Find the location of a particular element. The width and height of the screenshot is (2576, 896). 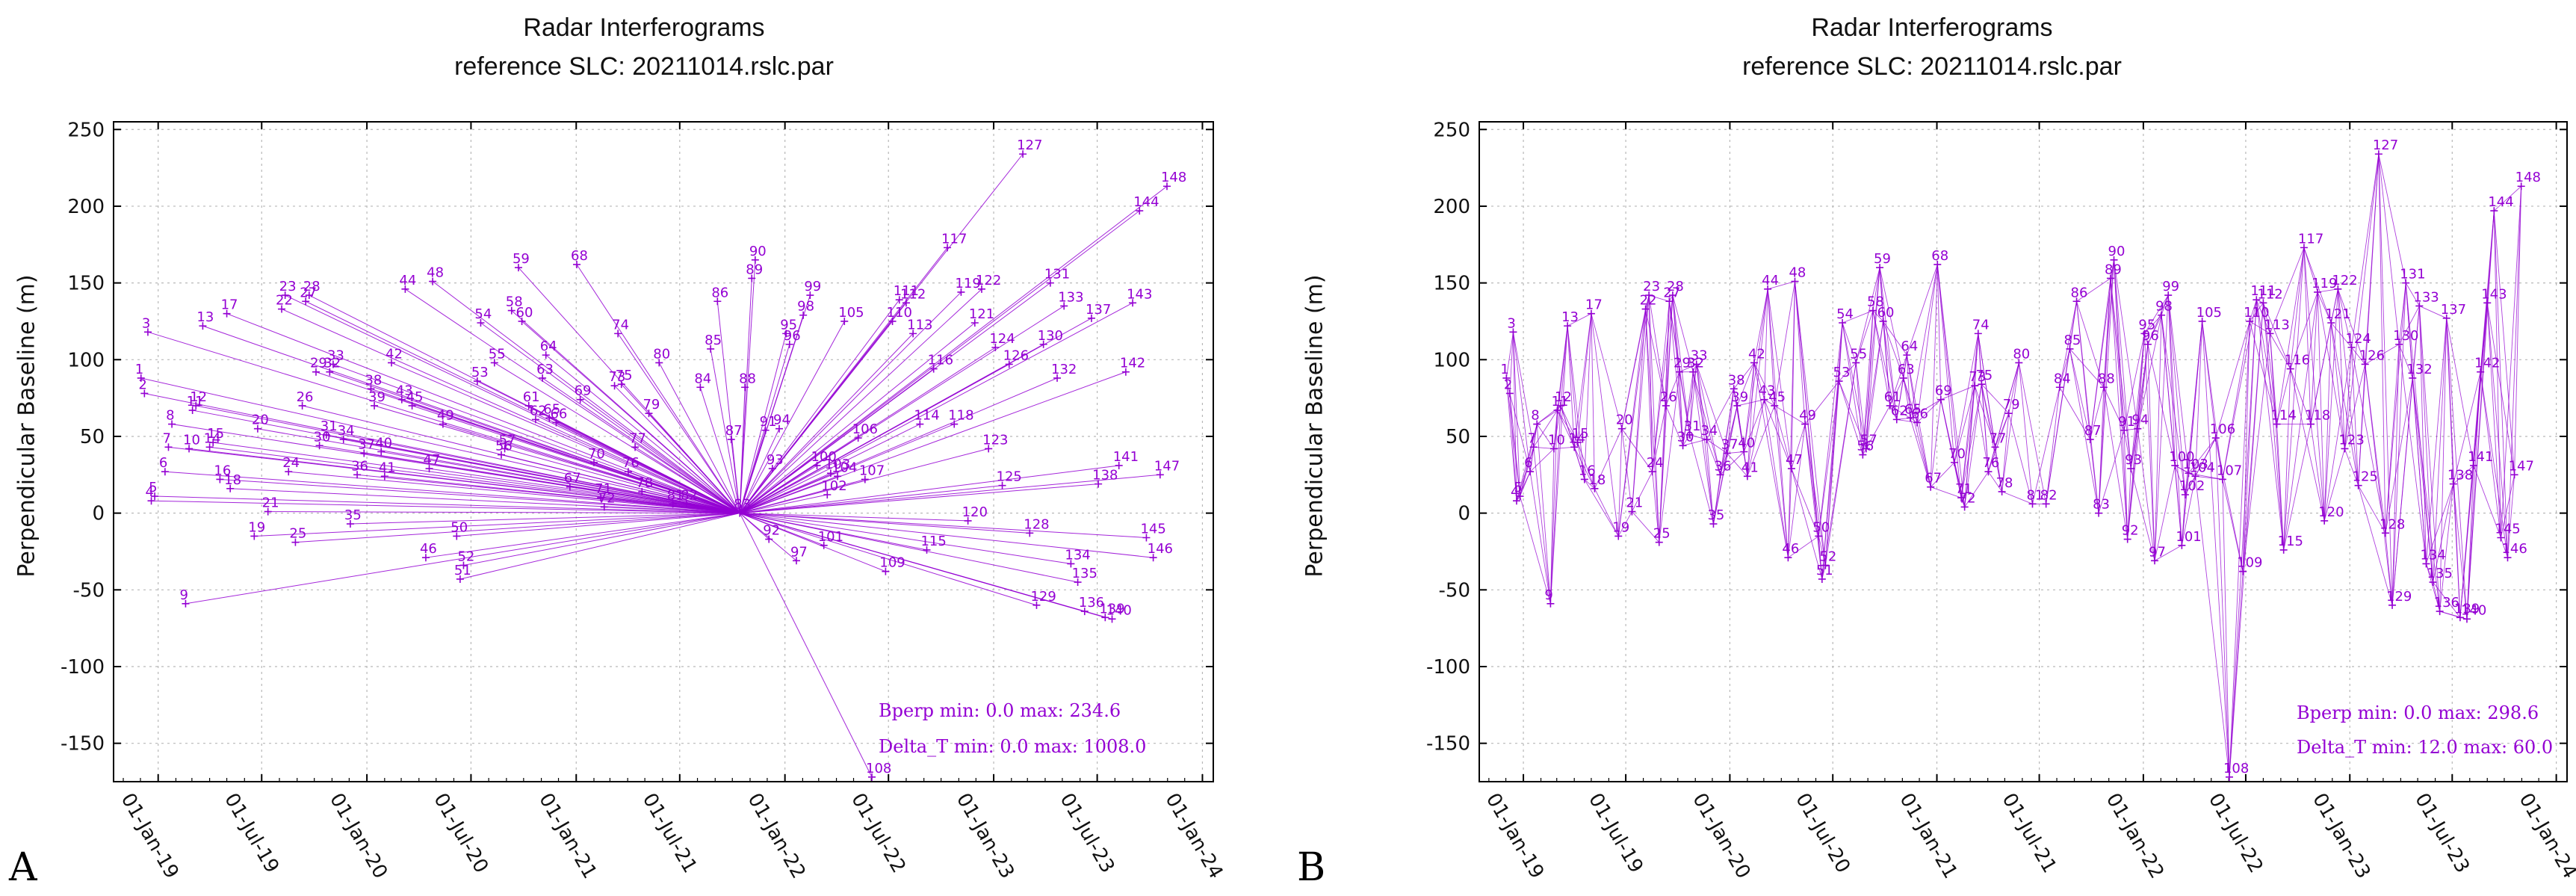

acquisition-label: 36 is located at coordinates (1723, 466).